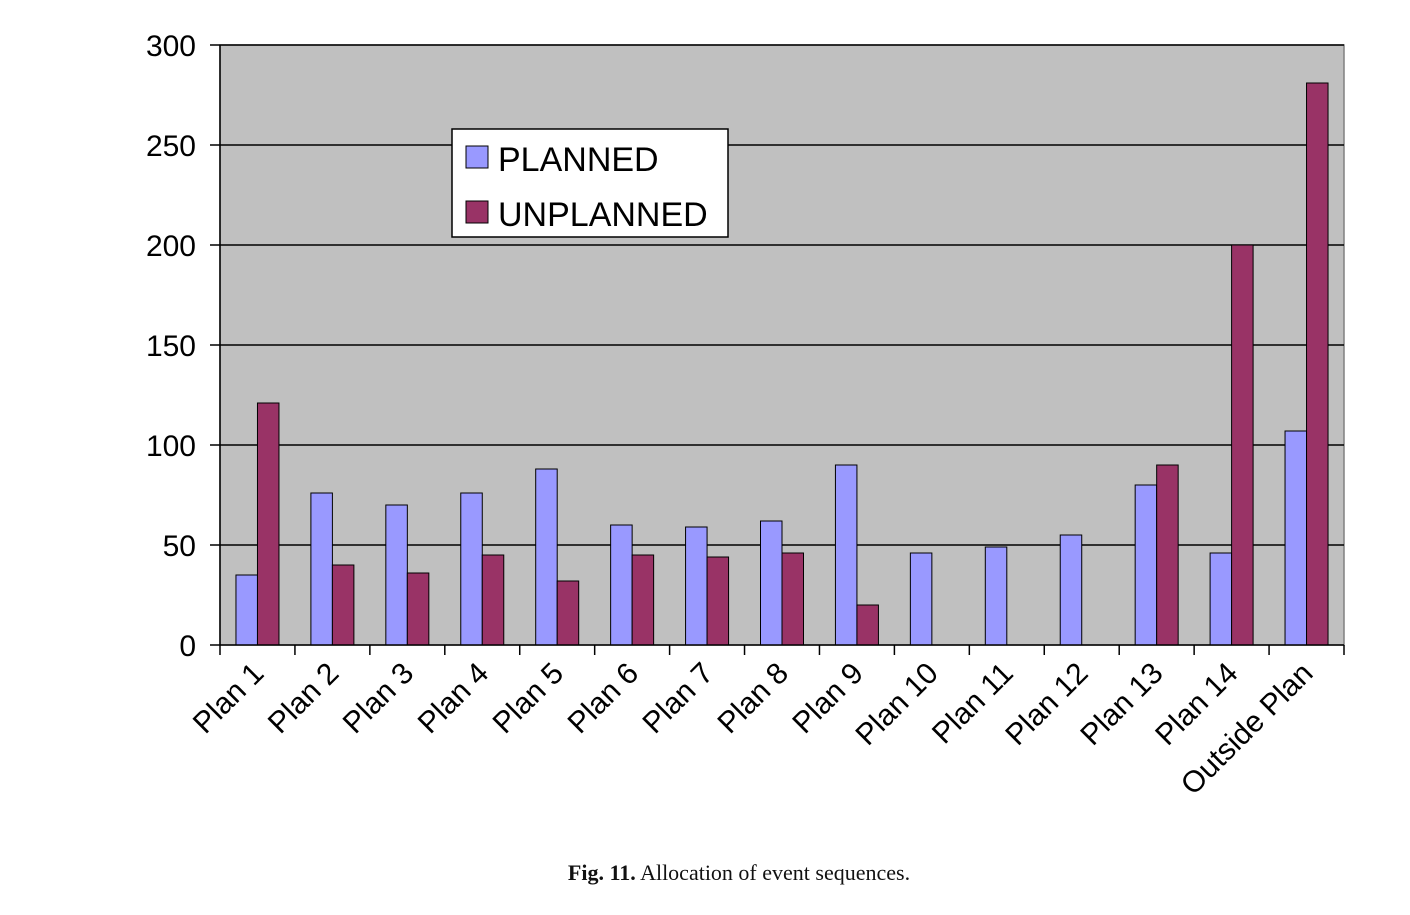 This screenshot has width=1410, height=915. What do you see at coordinates (171, 46) in the screenshot?
I see `y-tick-label: 300` at bounding box center [171, 46].